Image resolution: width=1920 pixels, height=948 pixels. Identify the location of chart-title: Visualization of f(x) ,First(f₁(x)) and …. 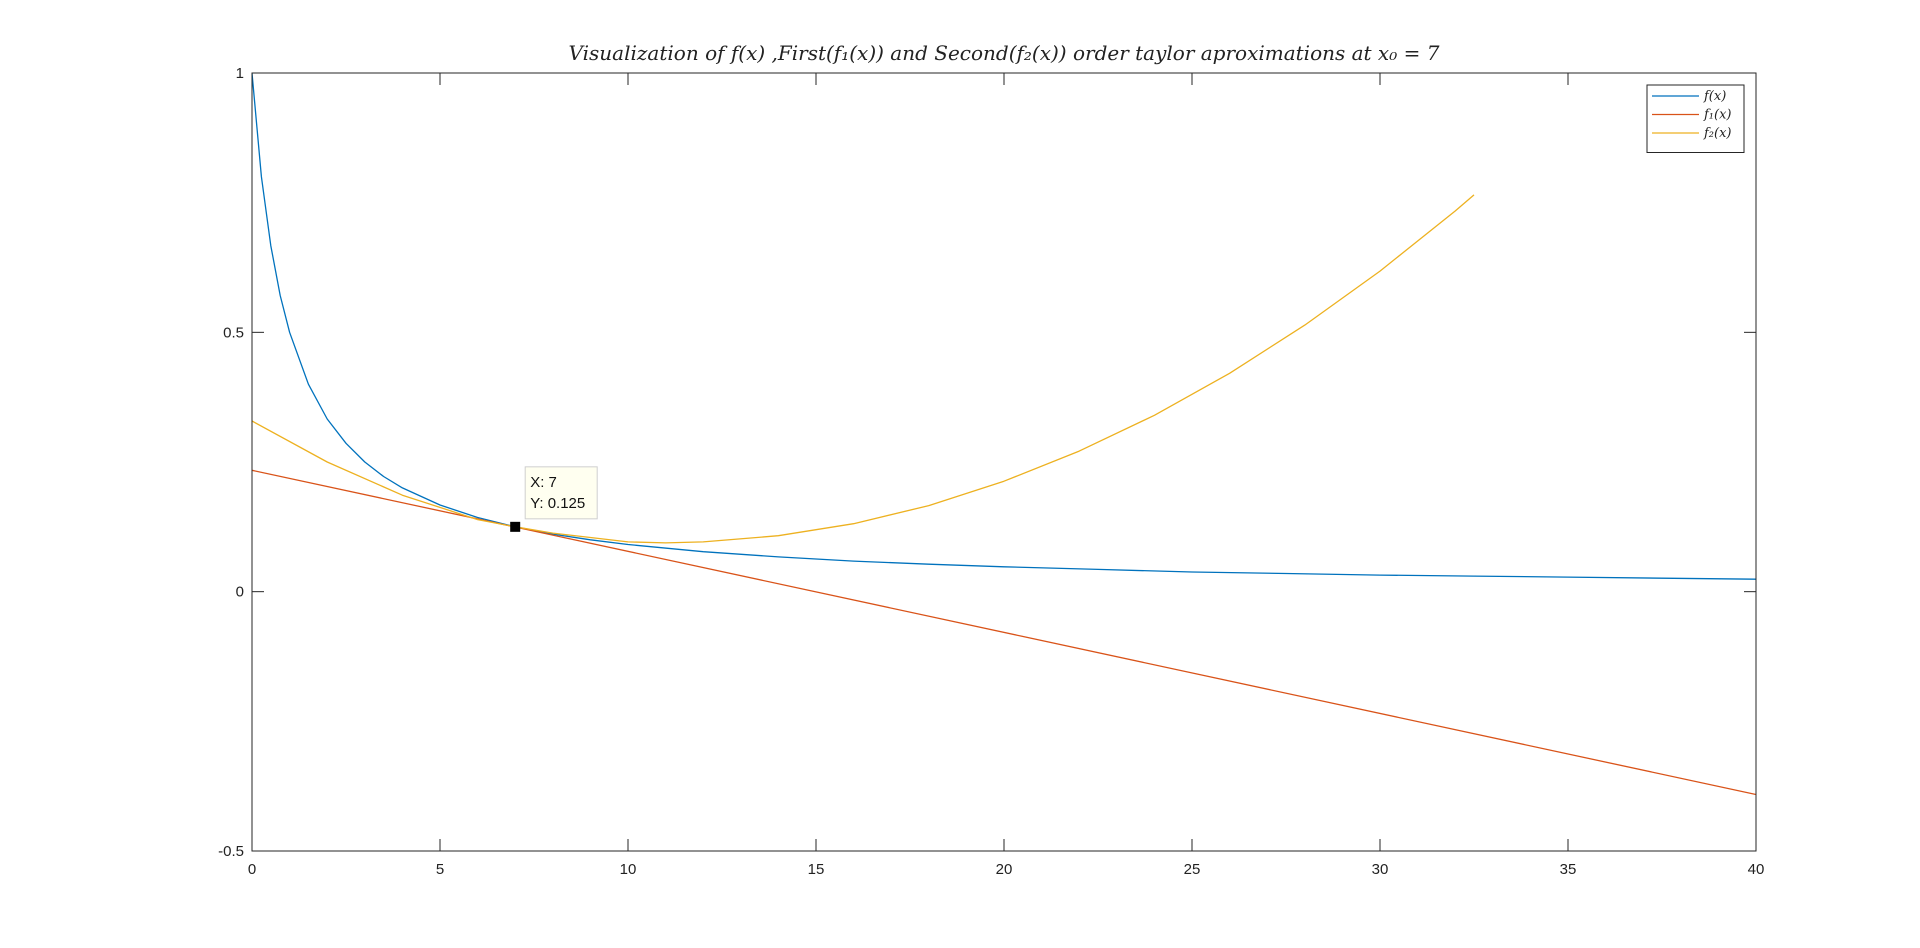
(1004, 53).